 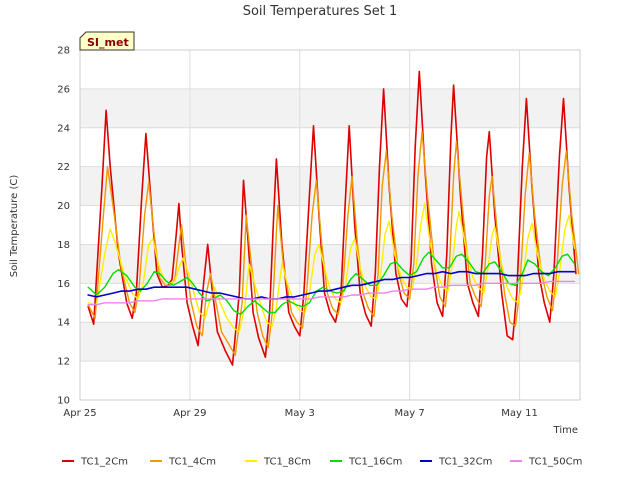 What do you see at coordinates (79, 413) in the screenshot?
I see `x-tick-label: Apr 25` at bounding box center [79, 413].